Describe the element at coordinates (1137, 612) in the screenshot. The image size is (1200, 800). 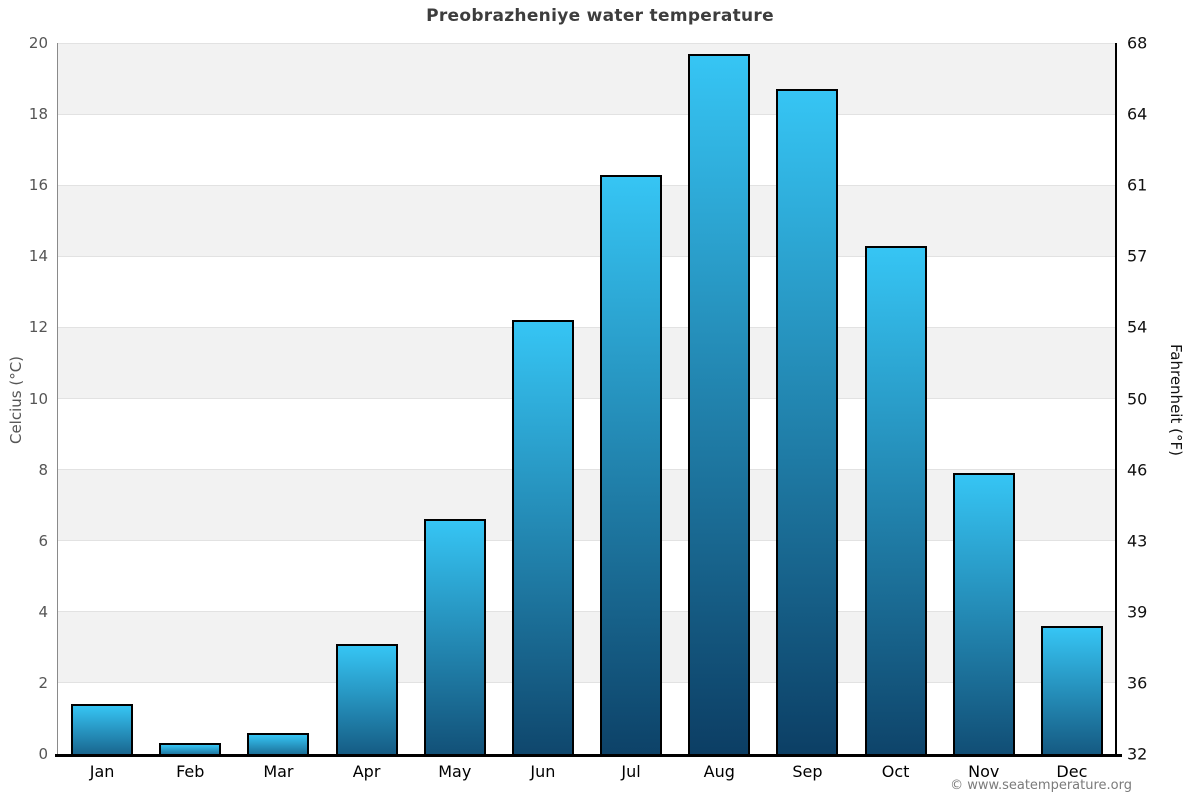
I see `y-tick-fahrenheit-39: 39` at that location.